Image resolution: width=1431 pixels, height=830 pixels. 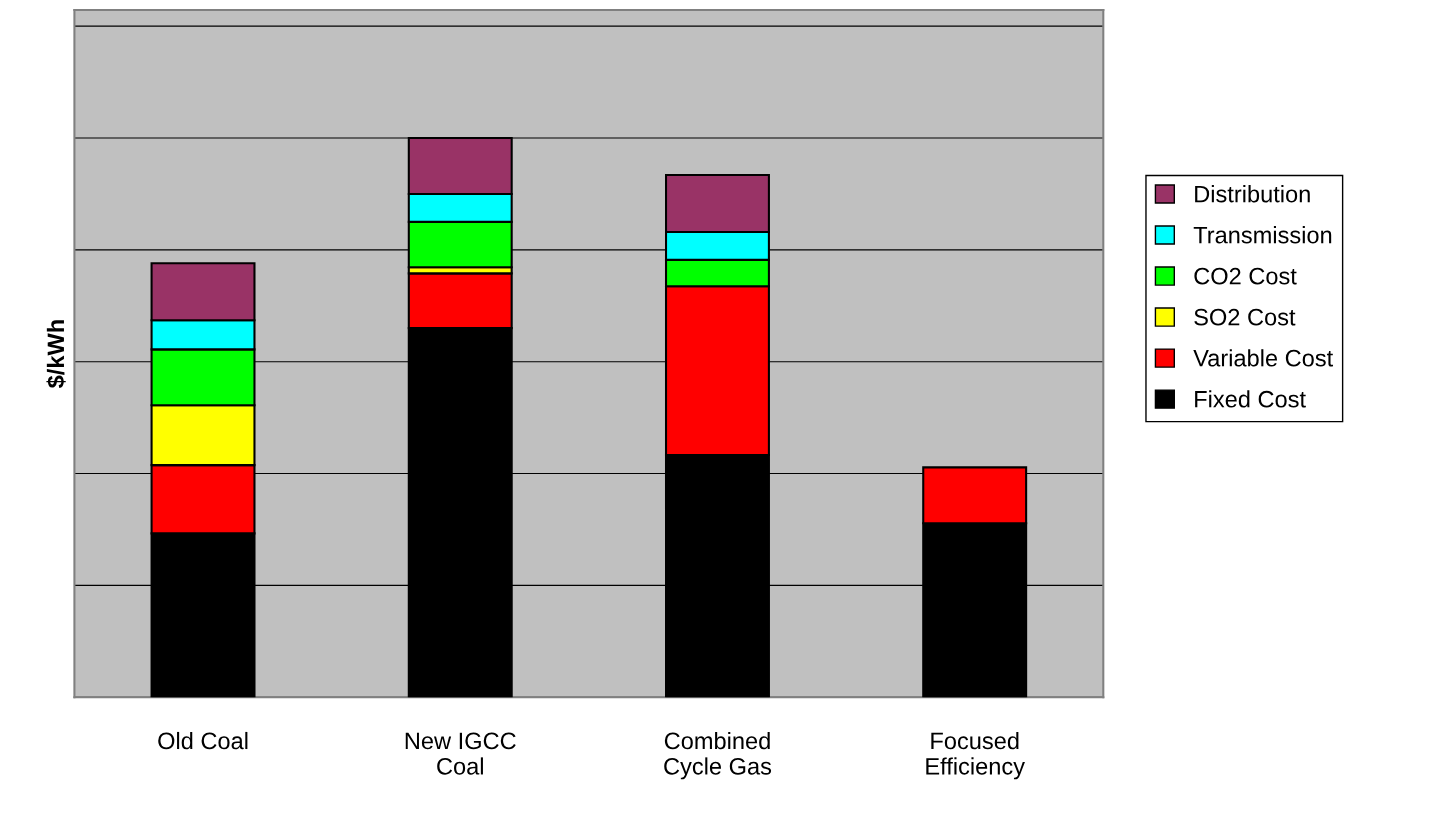 I want to click on x-tick-label: Focused Efficiency, so click(x=975, y=755).